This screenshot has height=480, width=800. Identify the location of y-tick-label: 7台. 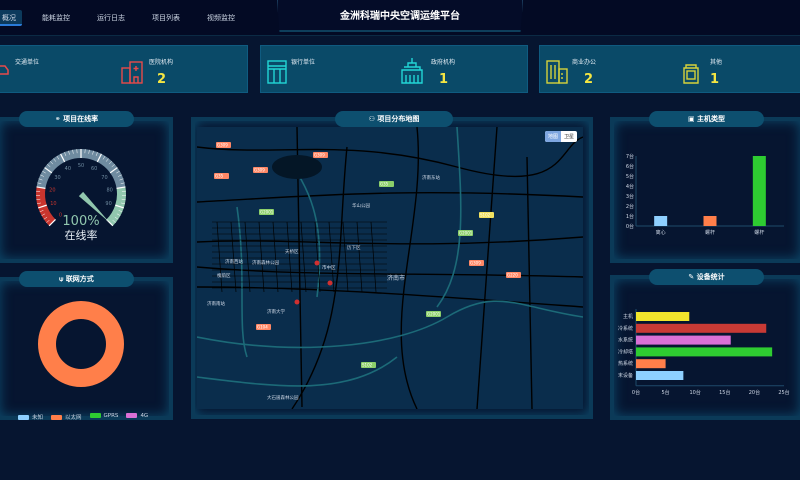
(630, 156).